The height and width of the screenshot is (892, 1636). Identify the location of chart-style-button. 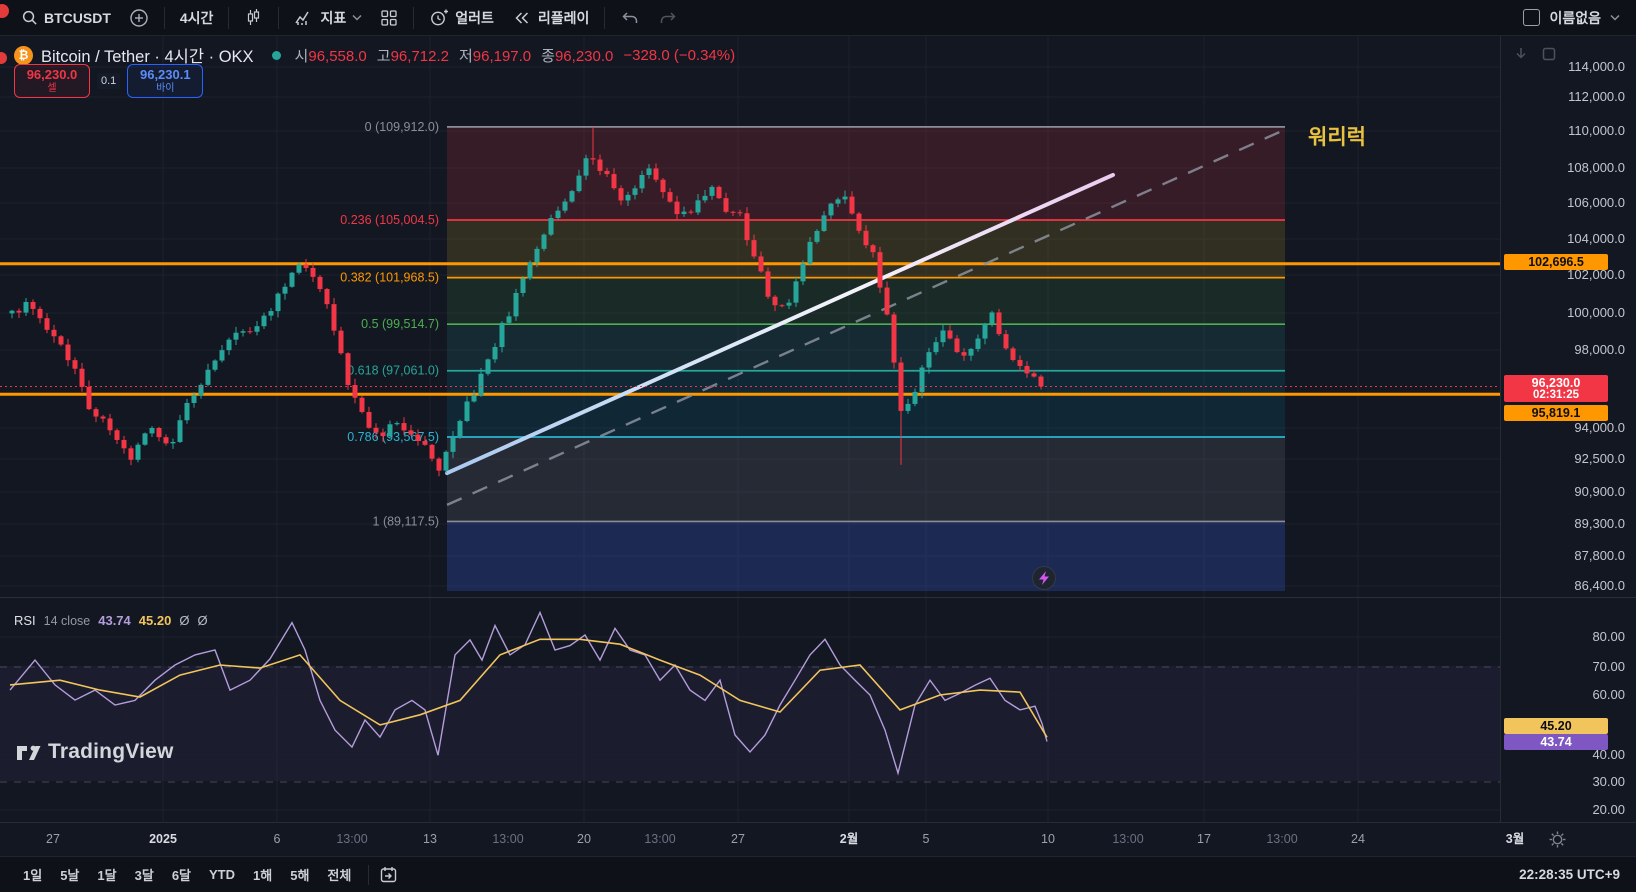
(253, 18).